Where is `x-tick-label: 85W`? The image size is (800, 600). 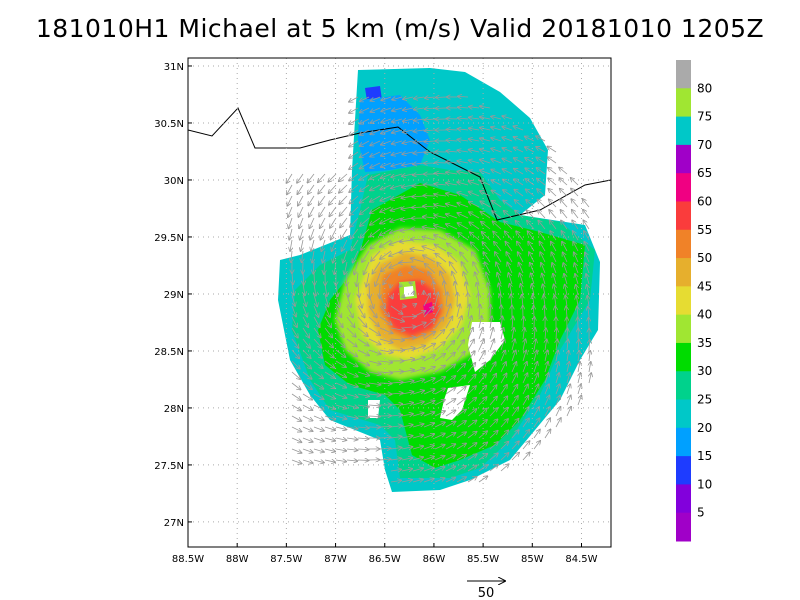 x-tick-label: 85W is located at coordinates (532, 559).